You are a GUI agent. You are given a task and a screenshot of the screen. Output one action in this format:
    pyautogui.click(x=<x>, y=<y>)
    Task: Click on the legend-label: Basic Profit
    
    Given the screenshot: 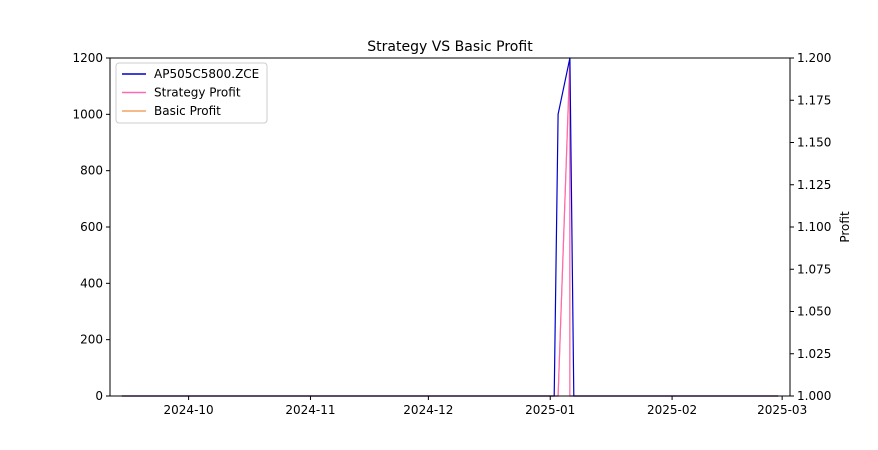 What is the action you would take?
    pyautogui.click(x=187, y=111)
    